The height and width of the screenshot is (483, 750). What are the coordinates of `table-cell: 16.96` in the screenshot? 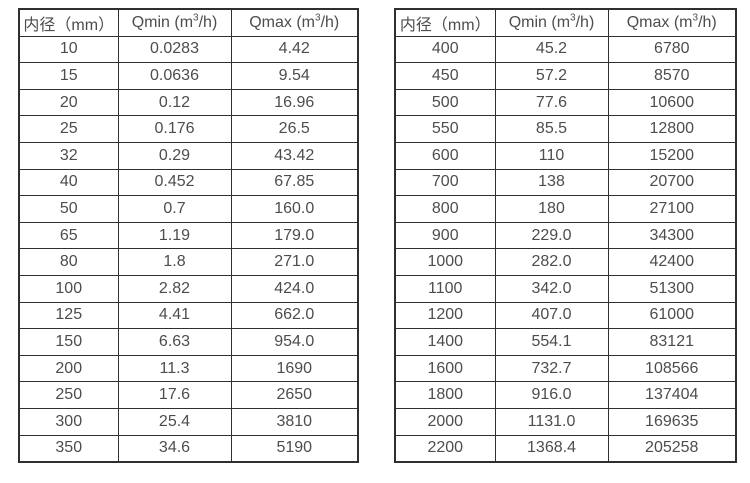 It's located at (294, 102).